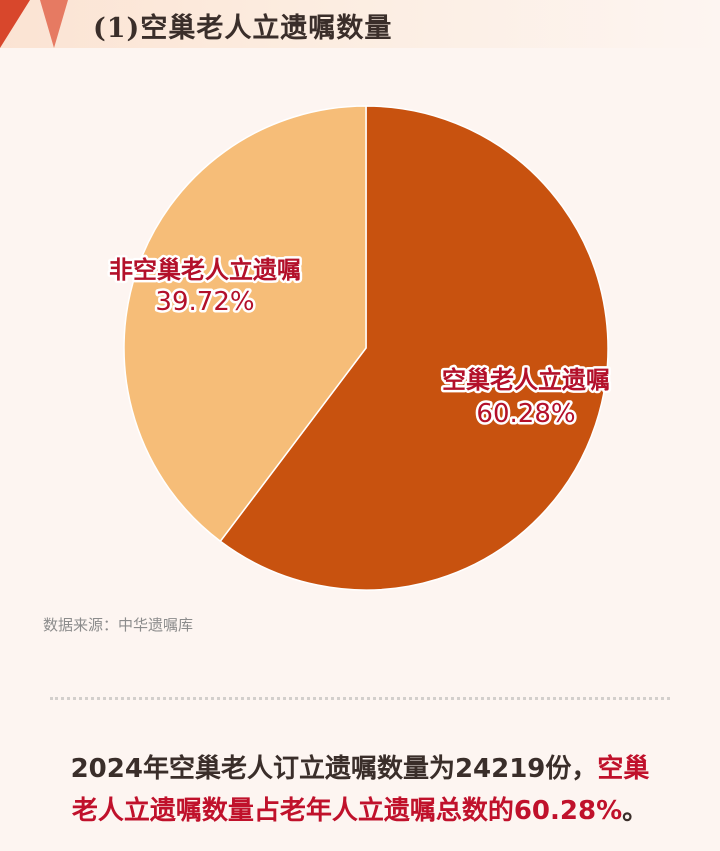 This screenshot has height=851, width=720. I want to click on pie-labels: 空巢老人立遗嘱 60.28% 非空巢老人立遗嘱 39.72%, so click(360, 343).